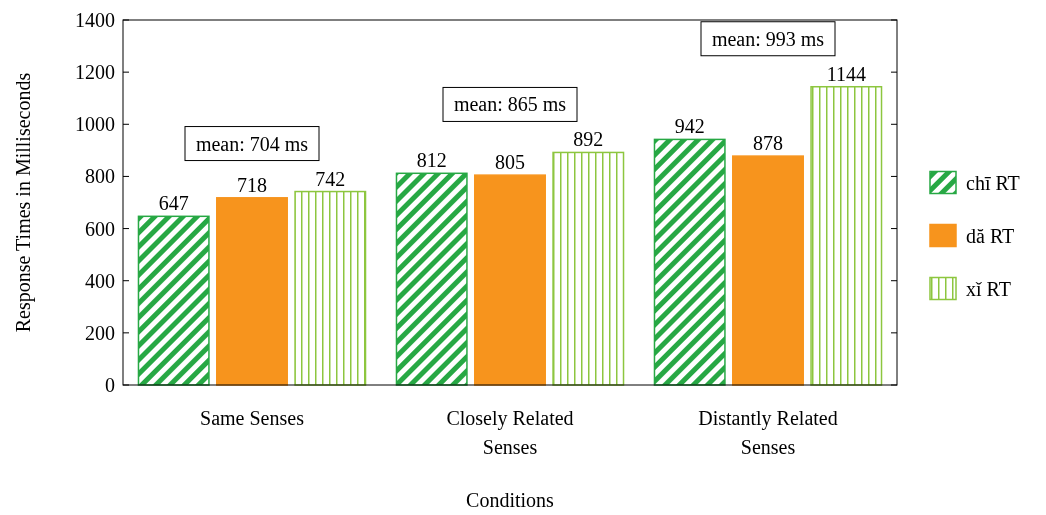 The height and width of the screenshot is (515, 1046). I want to click on data-label: 647, so click(173, 203).